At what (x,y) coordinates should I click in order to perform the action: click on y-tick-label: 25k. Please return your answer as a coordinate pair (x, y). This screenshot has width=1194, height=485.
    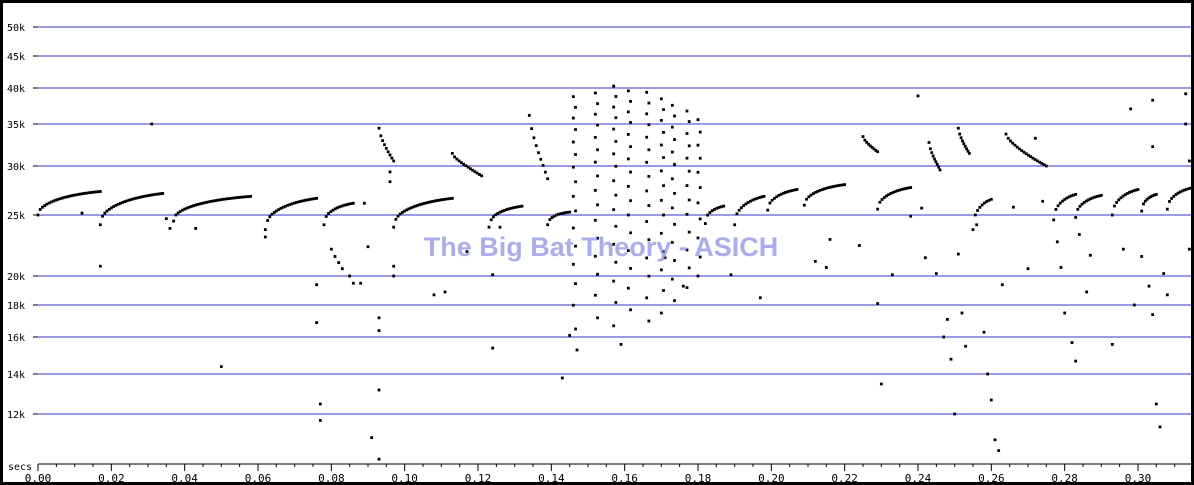
    Looking at the image, I should click on (16, 216).